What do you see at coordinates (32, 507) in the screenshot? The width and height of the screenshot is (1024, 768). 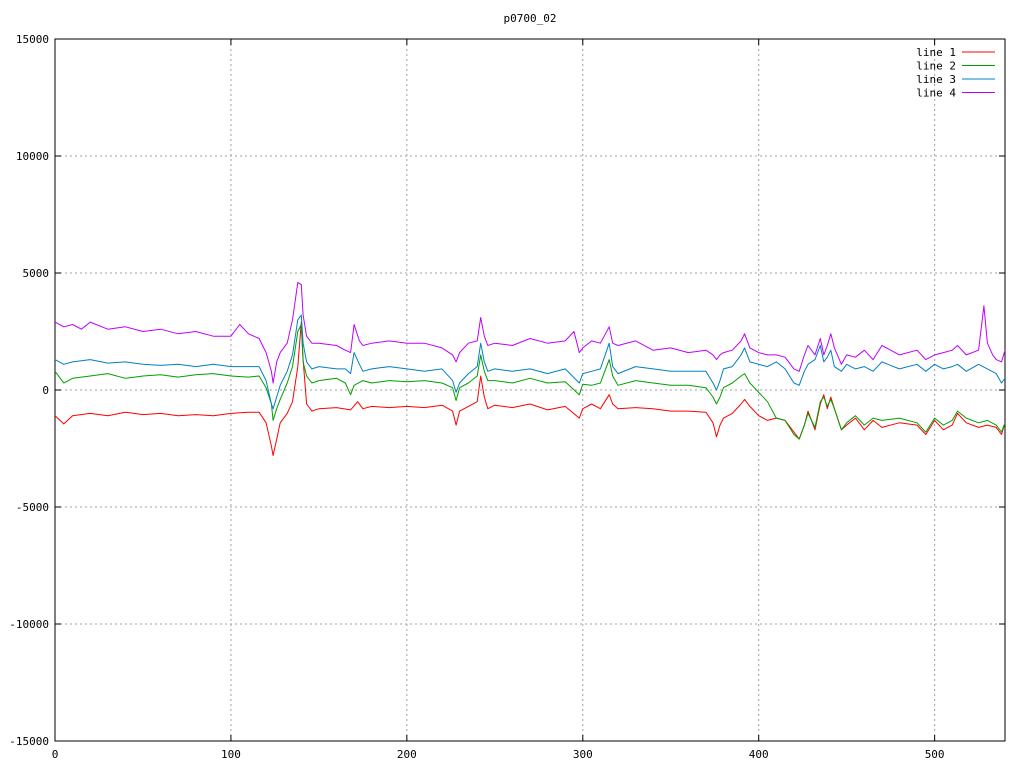 I see `y-tick-label: -5000` at bounding box center [32, 507].